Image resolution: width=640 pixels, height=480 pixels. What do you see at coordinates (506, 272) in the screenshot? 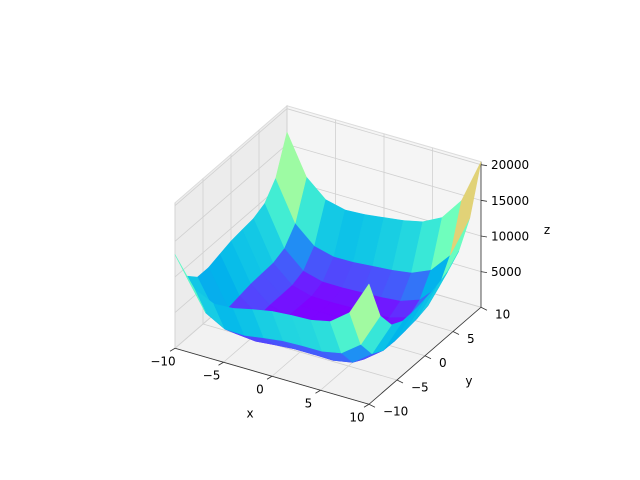
I see `z-tick-label: 5000` at bounding box center [506, 272].